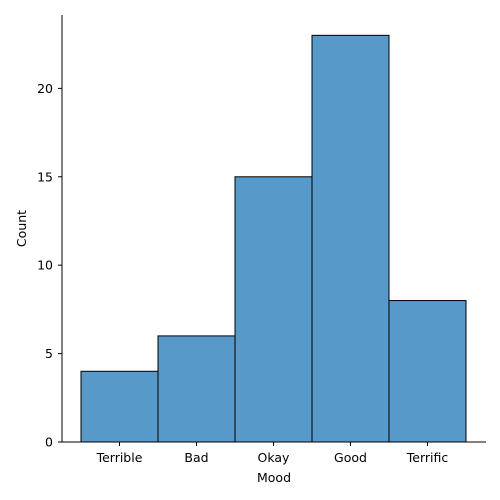  Describe the element at coordinates (49, 442) in the screenshot. I see `y-tick-label: 0` at that location.